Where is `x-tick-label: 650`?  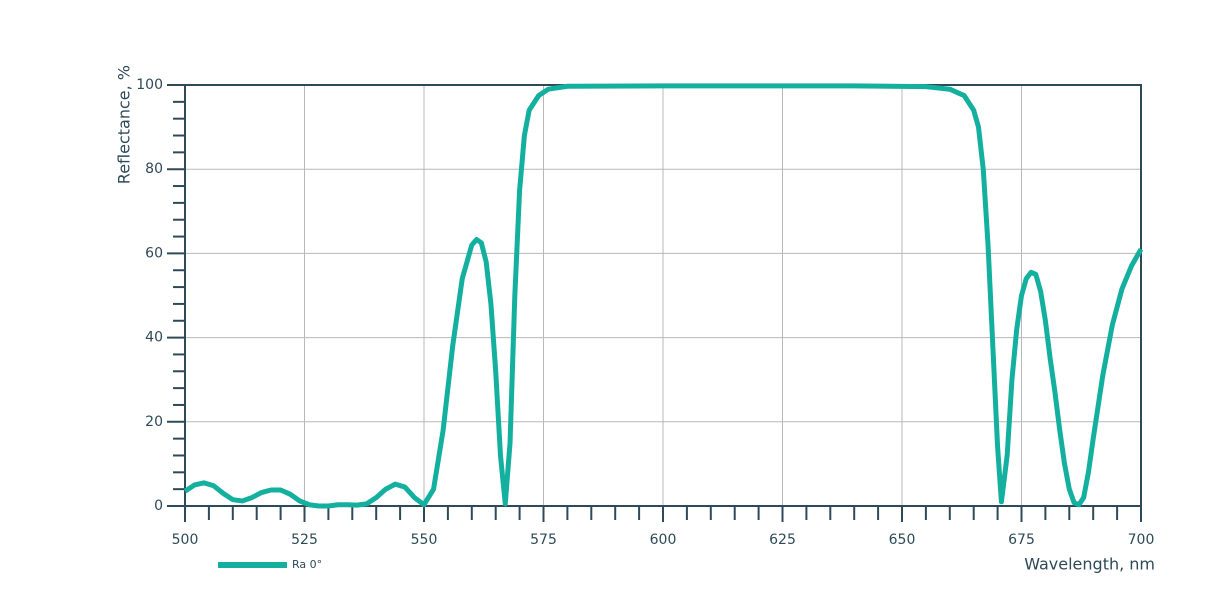 x-tick-label: 650 is located at coordinates (902, 540).